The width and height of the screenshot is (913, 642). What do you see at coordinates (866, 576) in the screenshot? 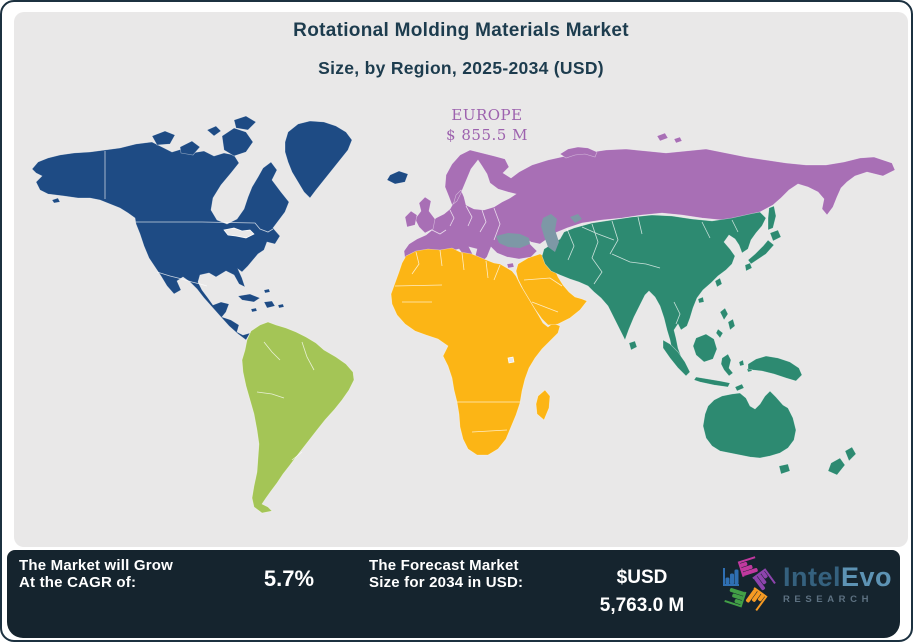
I see `logo-name-evo: Evo` at bounding box center [866, 576].